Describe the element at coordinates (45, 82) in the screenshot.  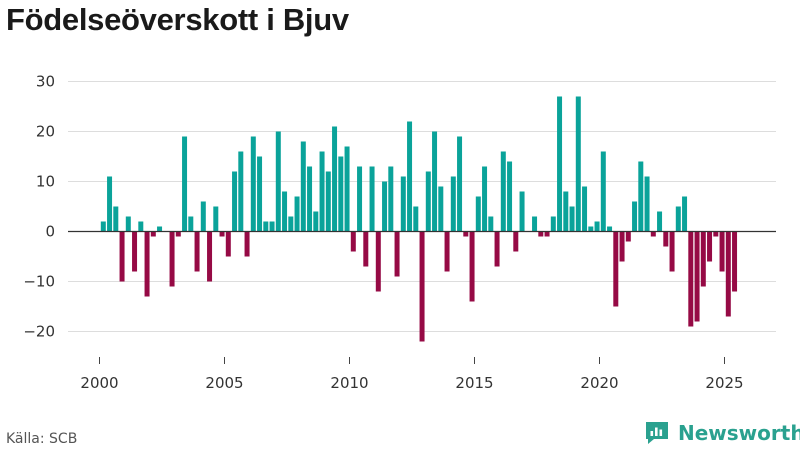
I see `y-tick-label: 30` at that location.